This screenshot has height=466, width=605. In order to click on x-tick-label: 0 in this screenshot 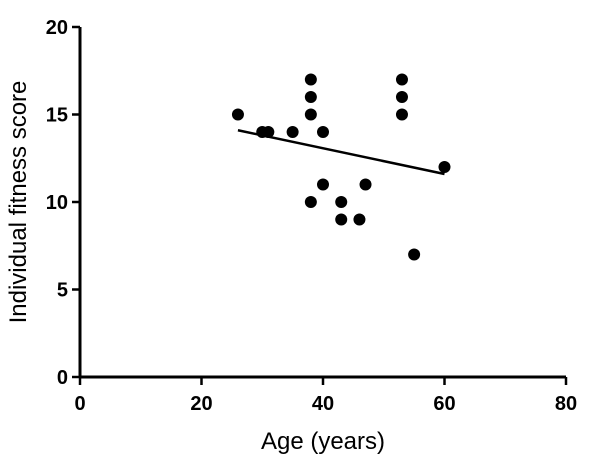, I will do `click(79, 404)`.